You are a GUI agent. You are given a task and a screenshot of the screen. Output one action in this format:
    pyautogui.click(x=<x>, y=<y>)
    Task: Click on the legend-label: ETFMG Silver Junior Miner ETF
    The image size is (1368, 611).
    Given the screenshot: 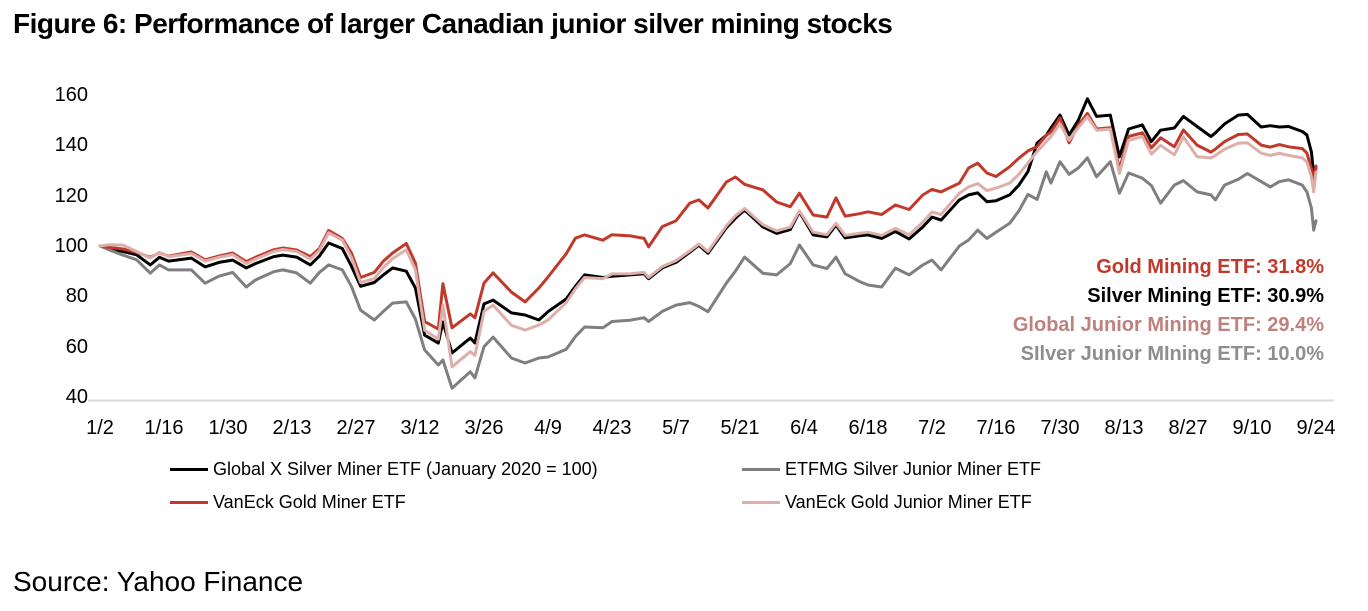 What is the action you would take?
    pyautogui.click(x=913, y=469)
    